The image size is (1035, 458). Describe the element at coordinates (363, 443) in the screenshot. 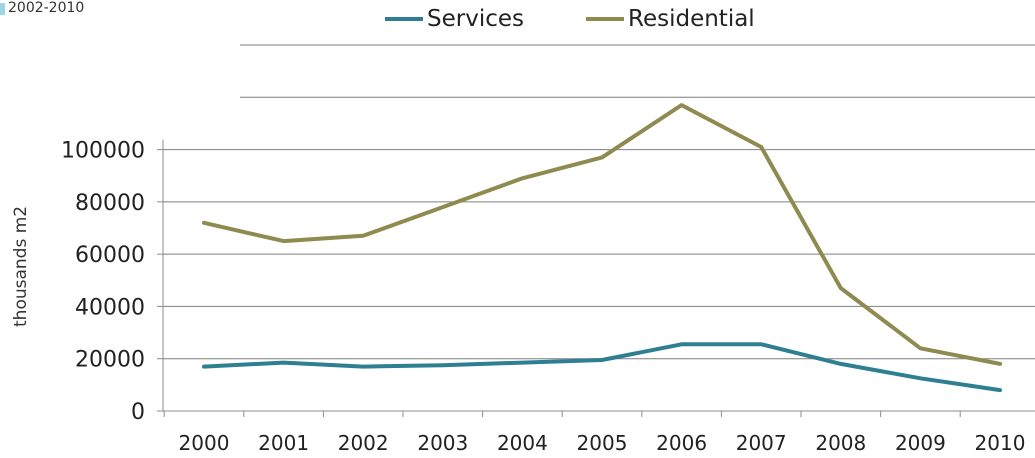

I see `x-tick-label: 2002` at that location.